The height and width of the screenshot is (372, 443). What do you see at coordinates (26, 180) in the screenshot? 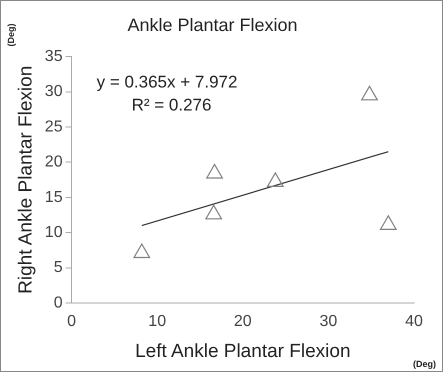
I see `y-axis-title: Right Ankle Plantar Flexion` at bounding box center [26, 180].